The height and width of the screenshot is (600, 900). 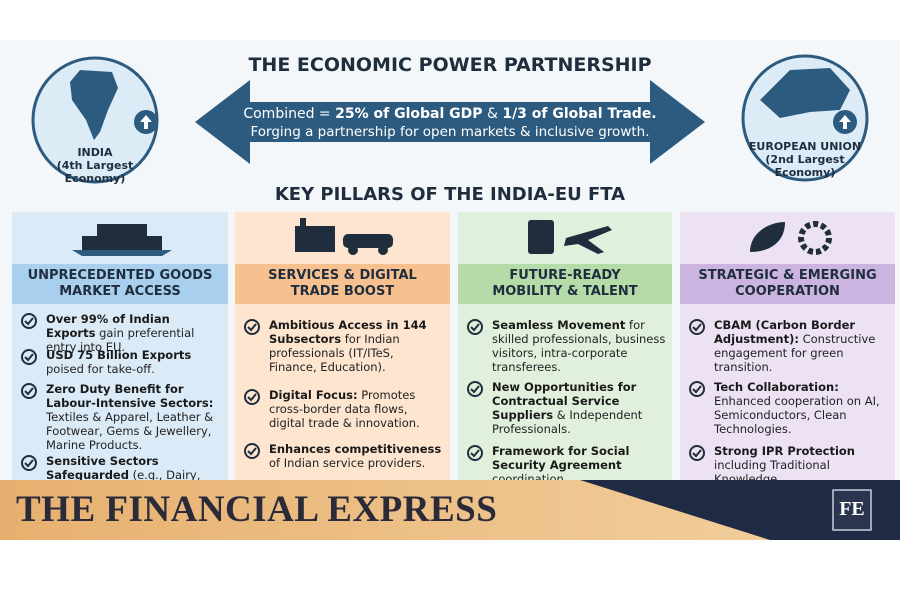 I want to click on item-text: including Traditional Knowledge, so click(x=772, y=469).